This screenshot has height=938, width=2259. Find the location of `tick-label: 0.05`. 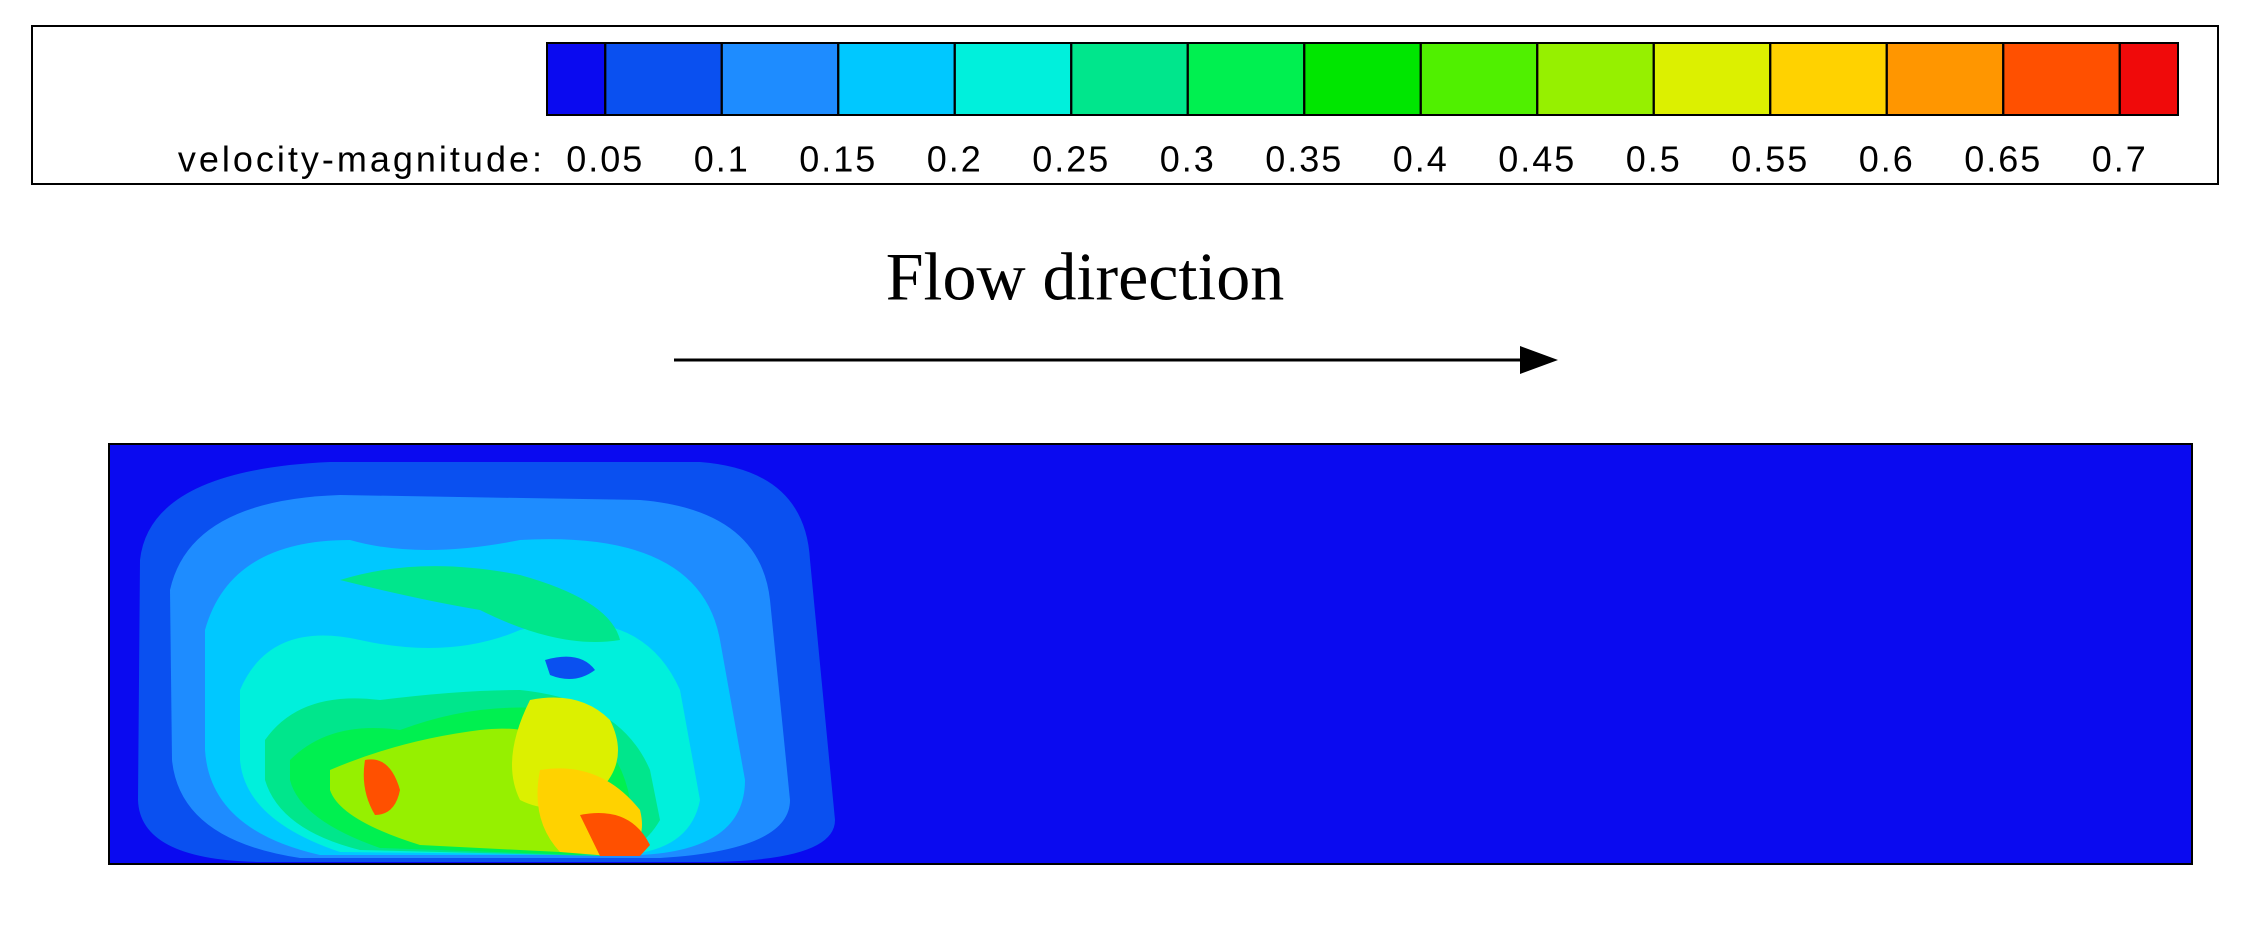

tick-label: 0.05 is located at coordinates (605, 159).